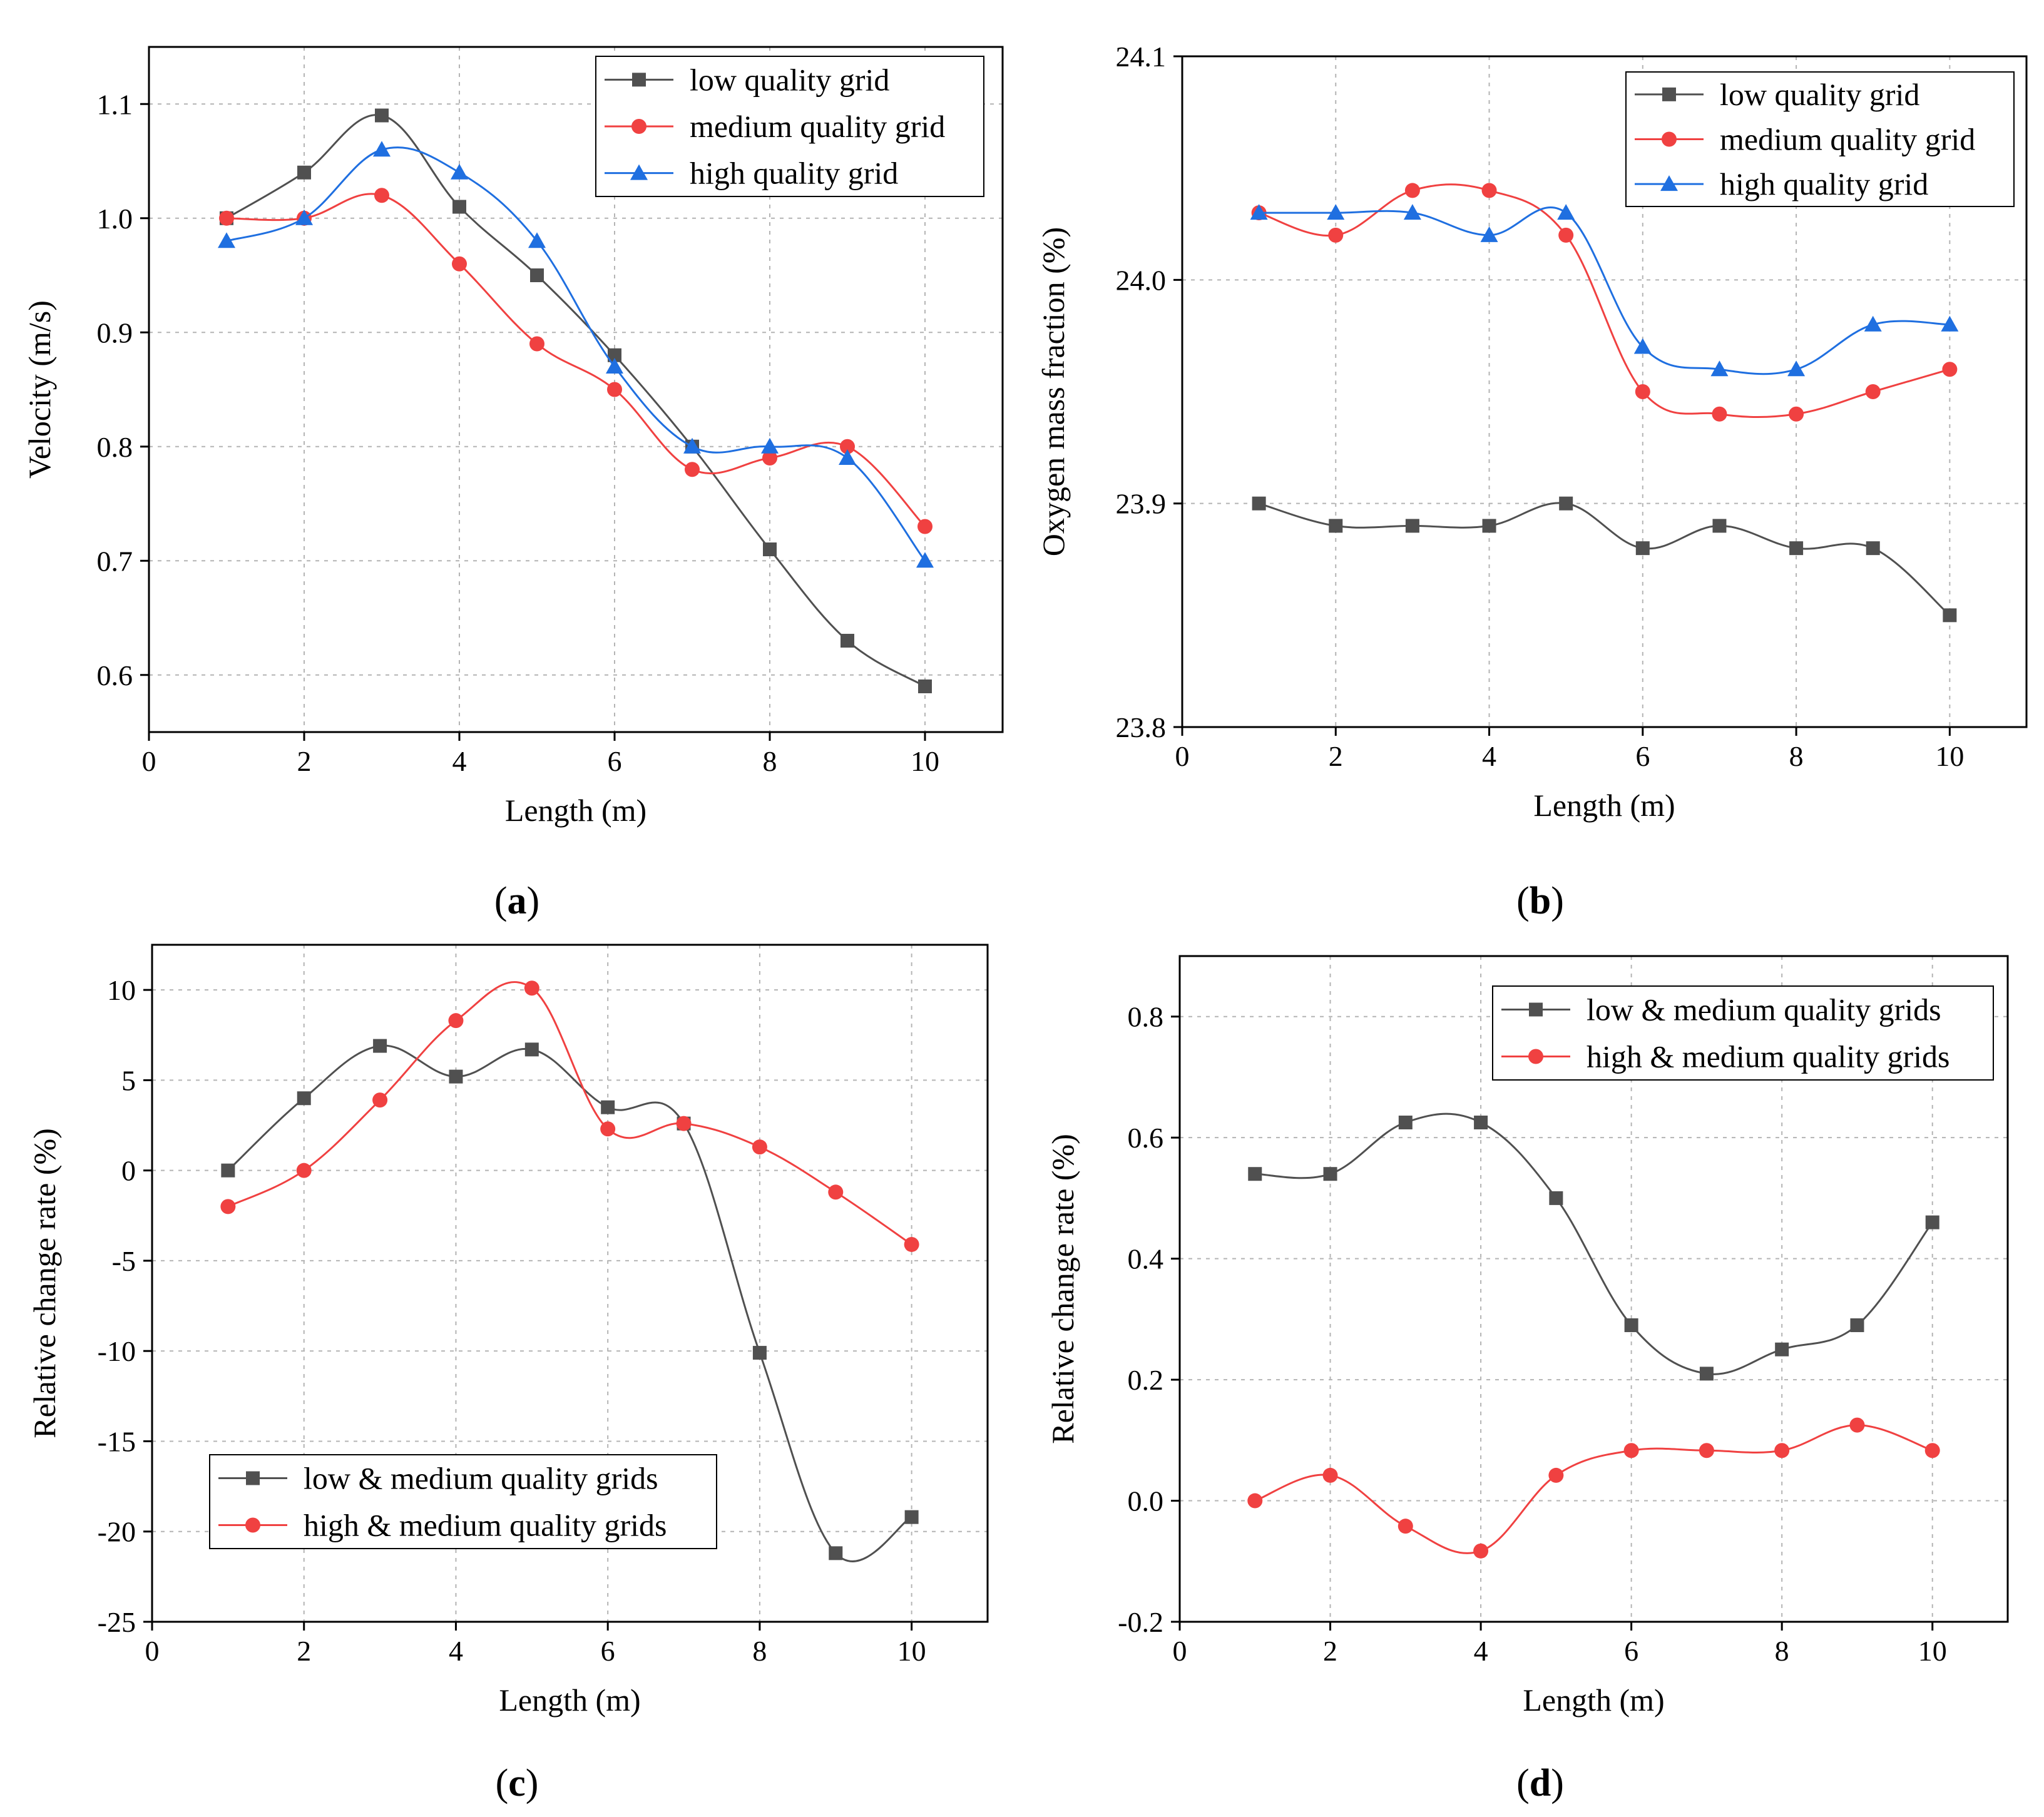 The width and height of the screenshot is (2044, 1817). Describe the element at coordinates (115, 333) in the screenshot. I see `y-tick-label: 0.9` at that location.